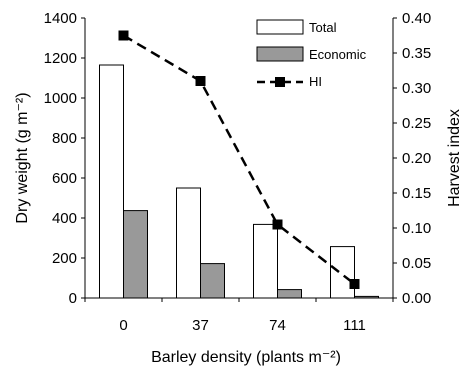  What do you see at coordinates (416, 193) in the screenshot?
I see `y2-tick-label-0.15: 0.15` at bounding box center [416, 193].